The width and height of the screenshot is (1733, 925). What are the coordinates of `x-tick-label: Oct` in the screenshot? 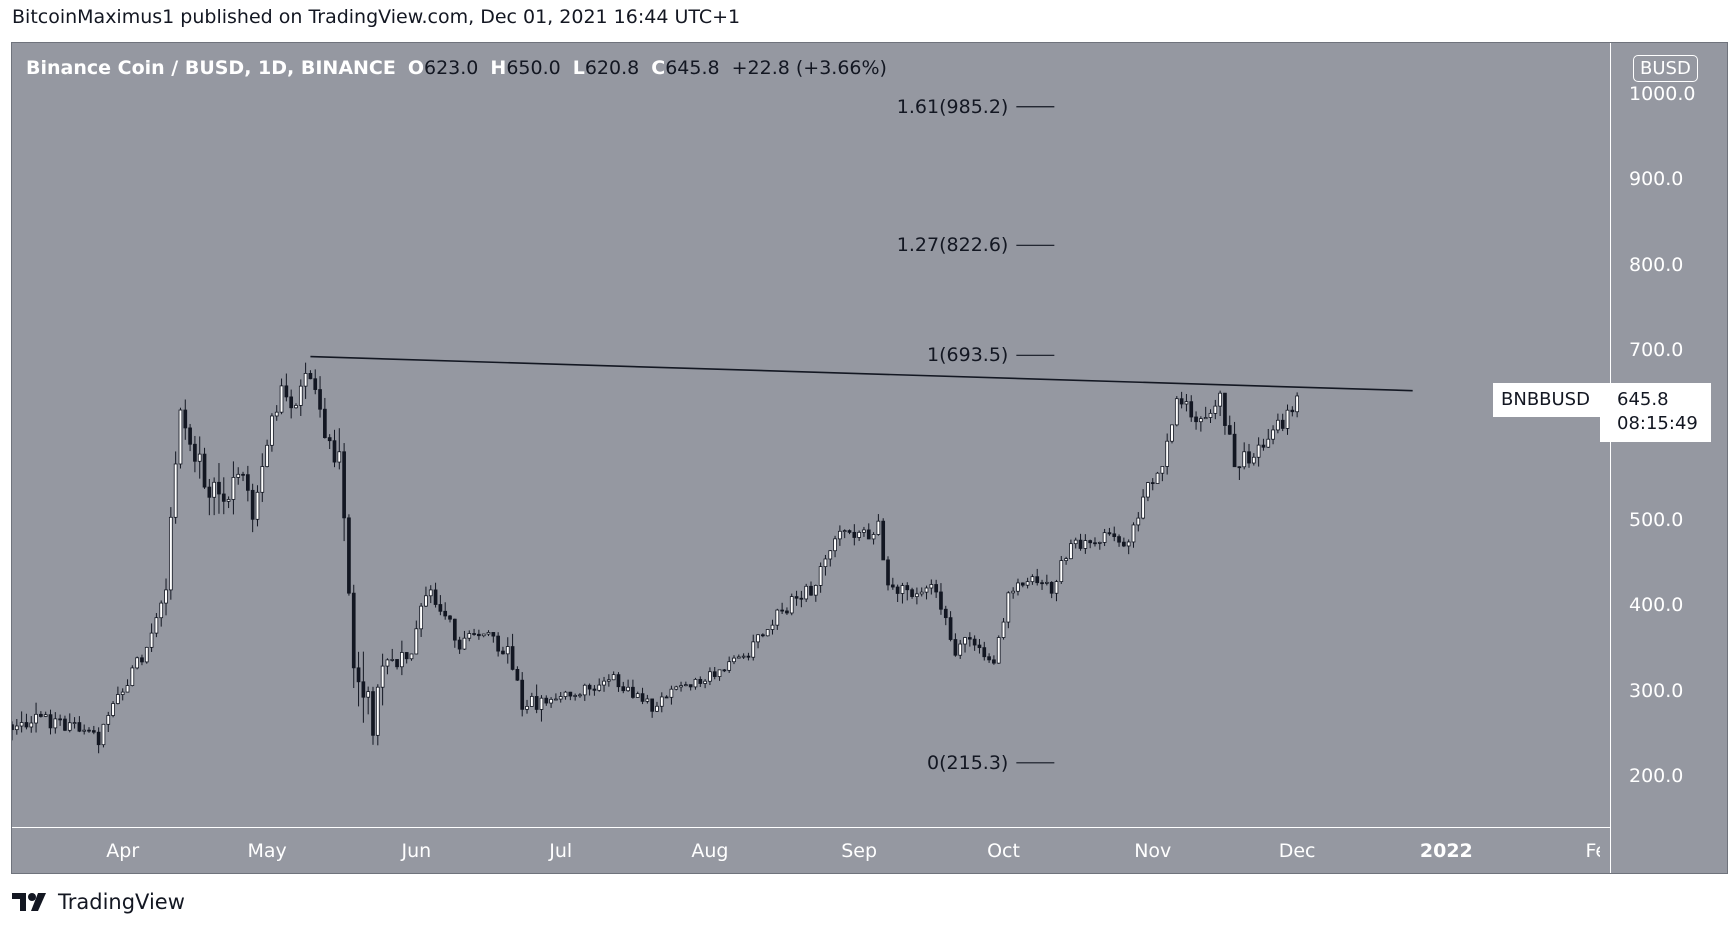 It's located at (1003, 851).